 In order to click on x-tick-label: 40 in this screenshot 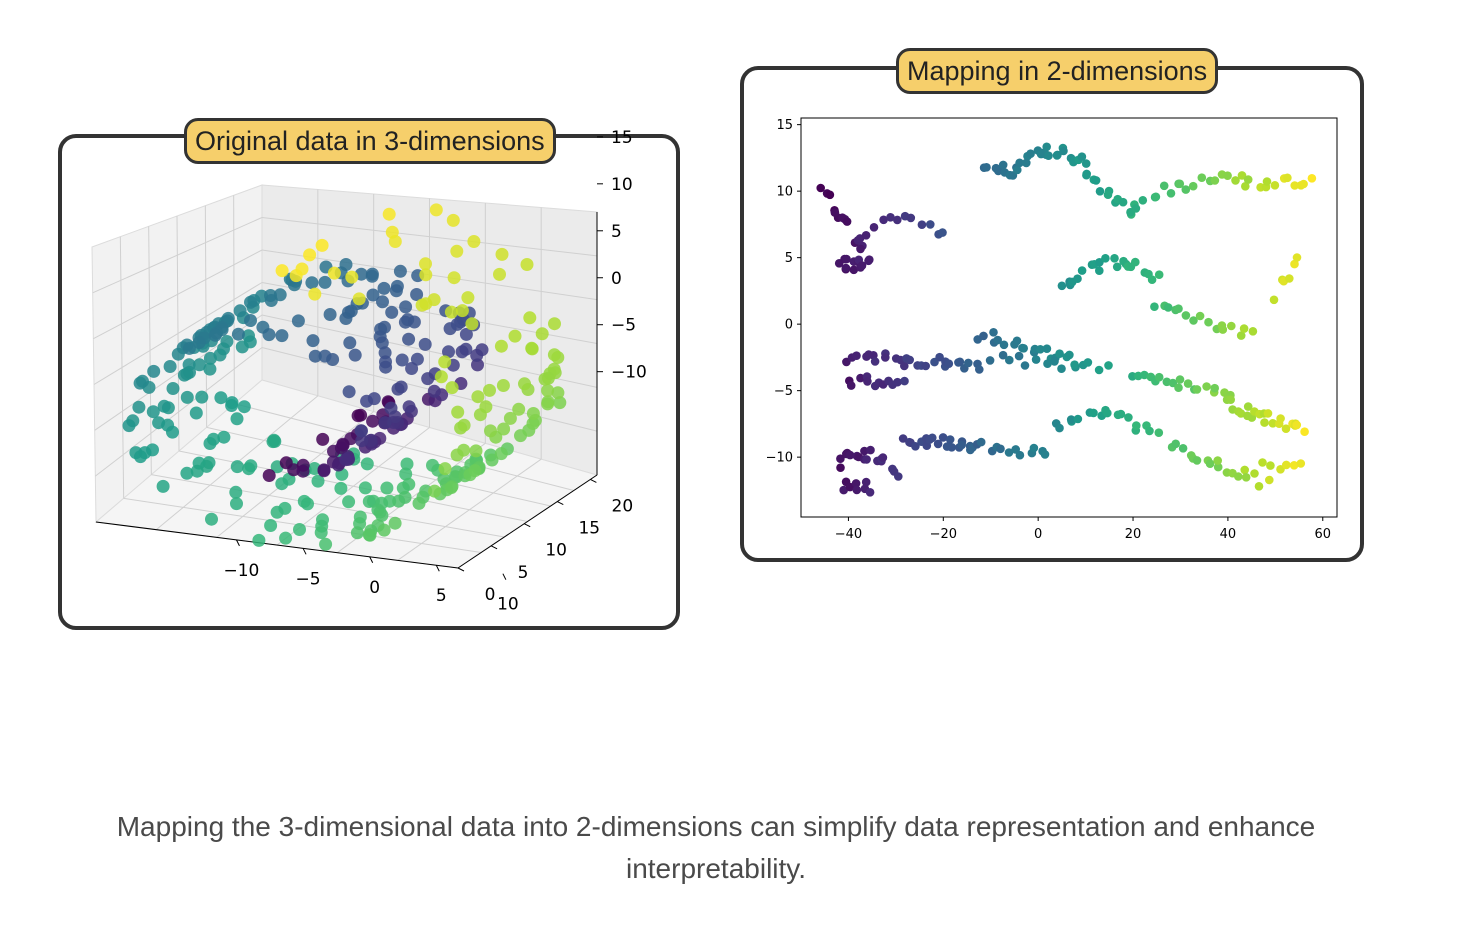, I will do `click(1228, 534)`.